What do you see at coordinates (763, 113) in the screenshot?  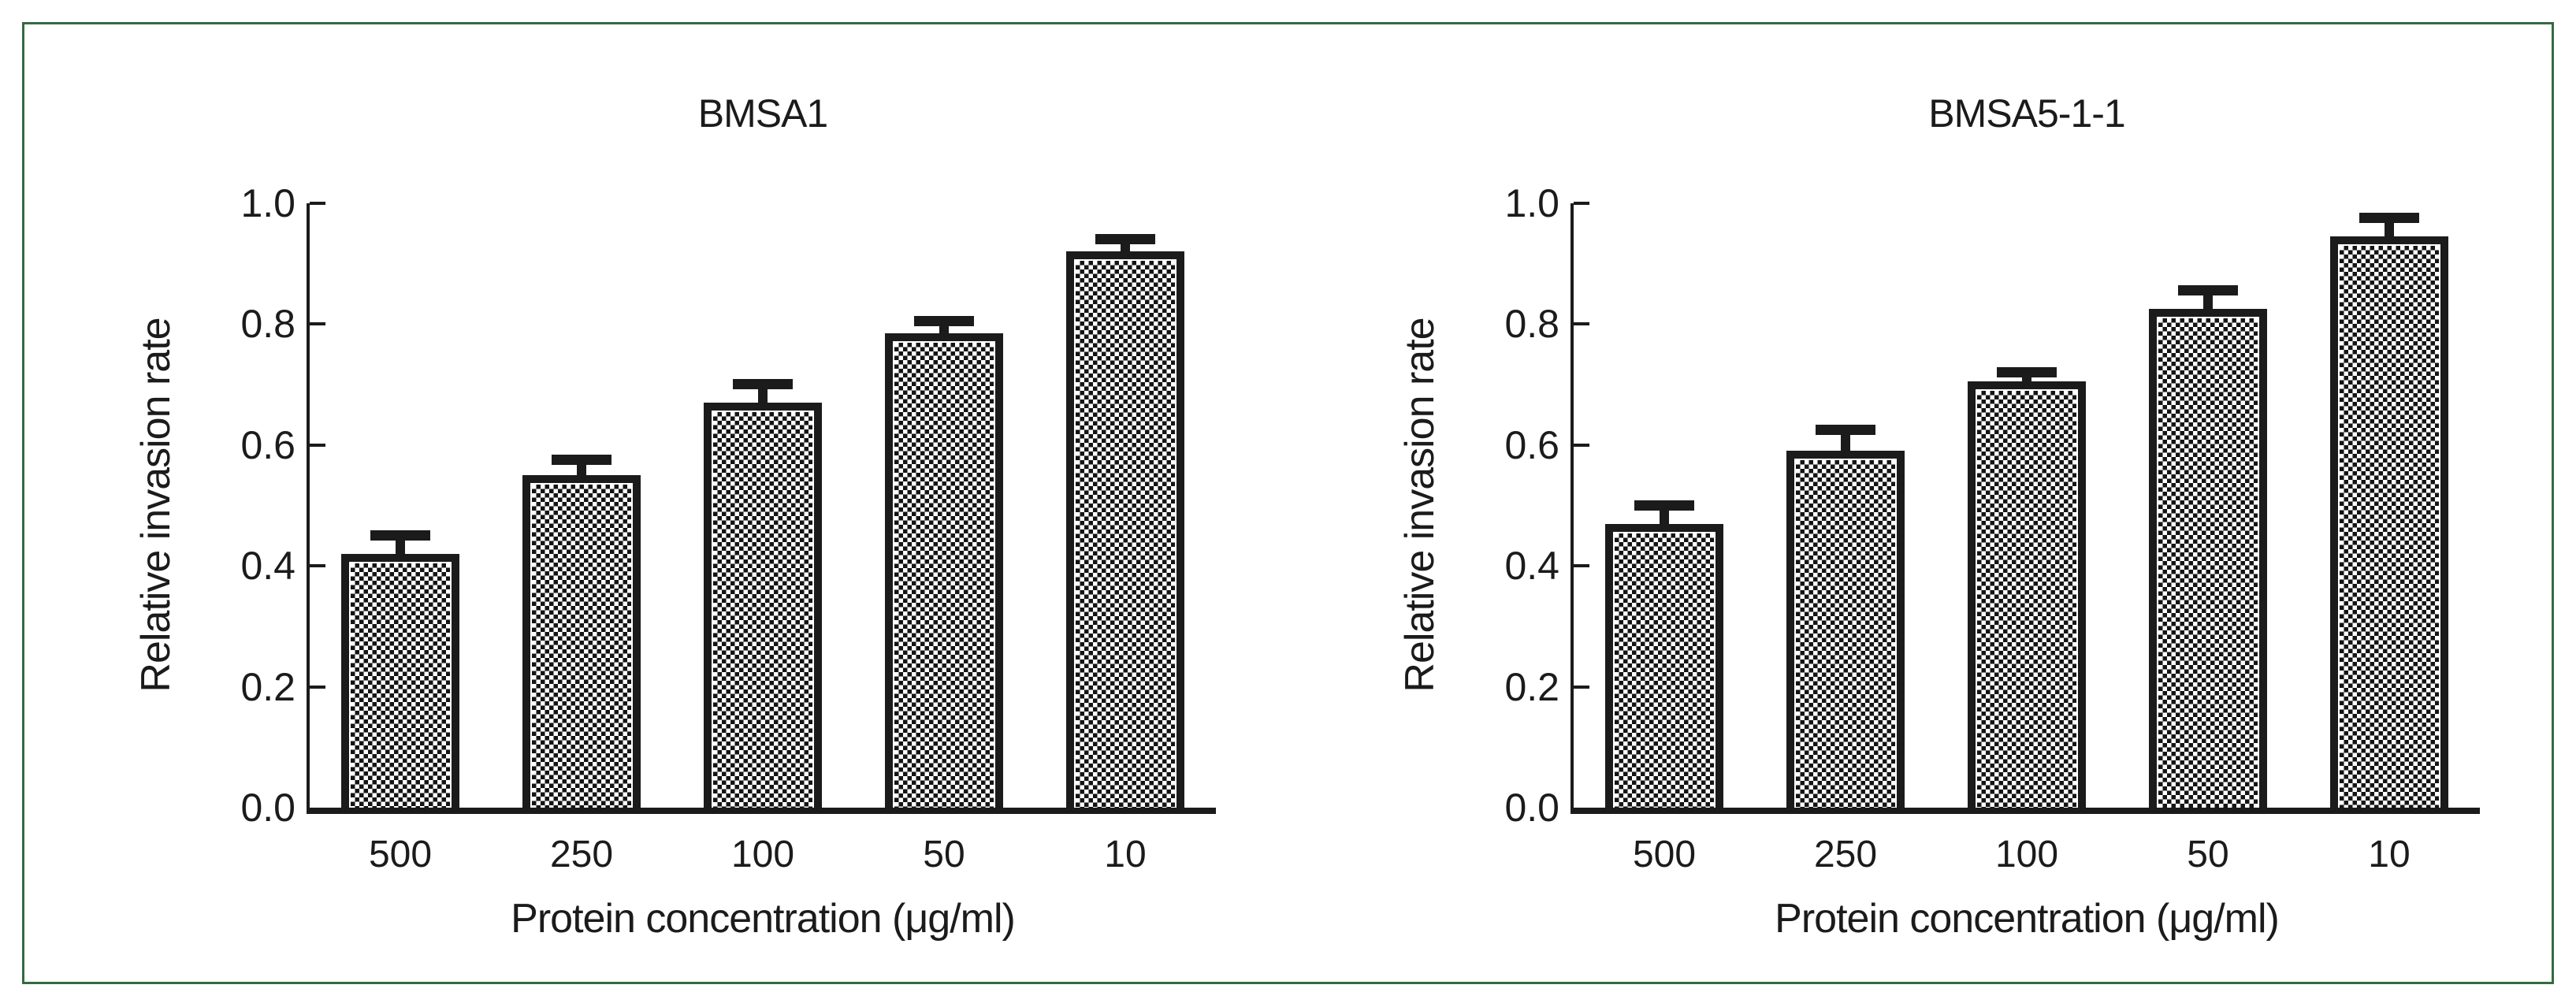 I see `chart-title: BMSA1` at bounding box center [763, 113].